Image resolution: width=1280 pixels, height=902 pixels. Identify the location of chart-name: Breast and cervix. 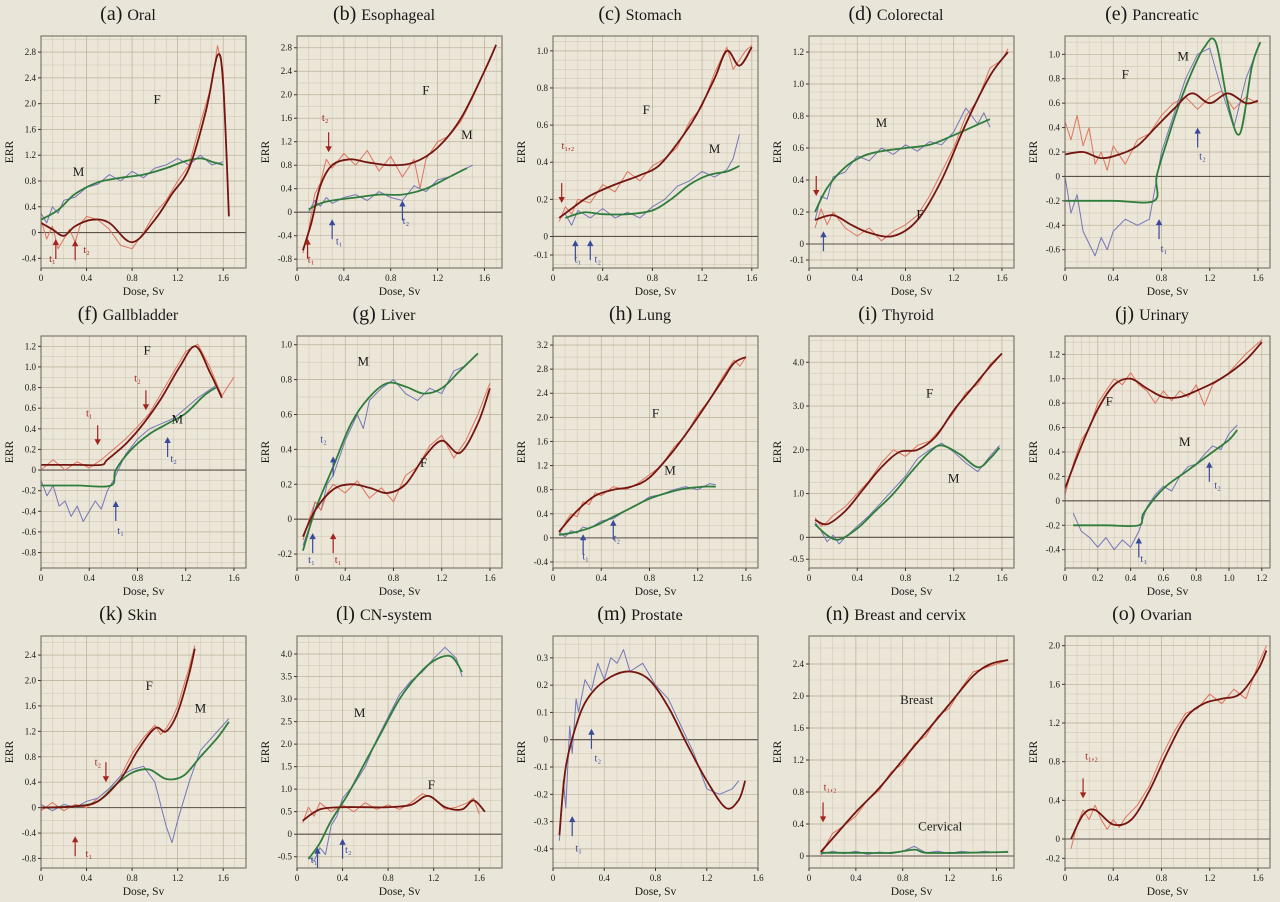
(910, 615).